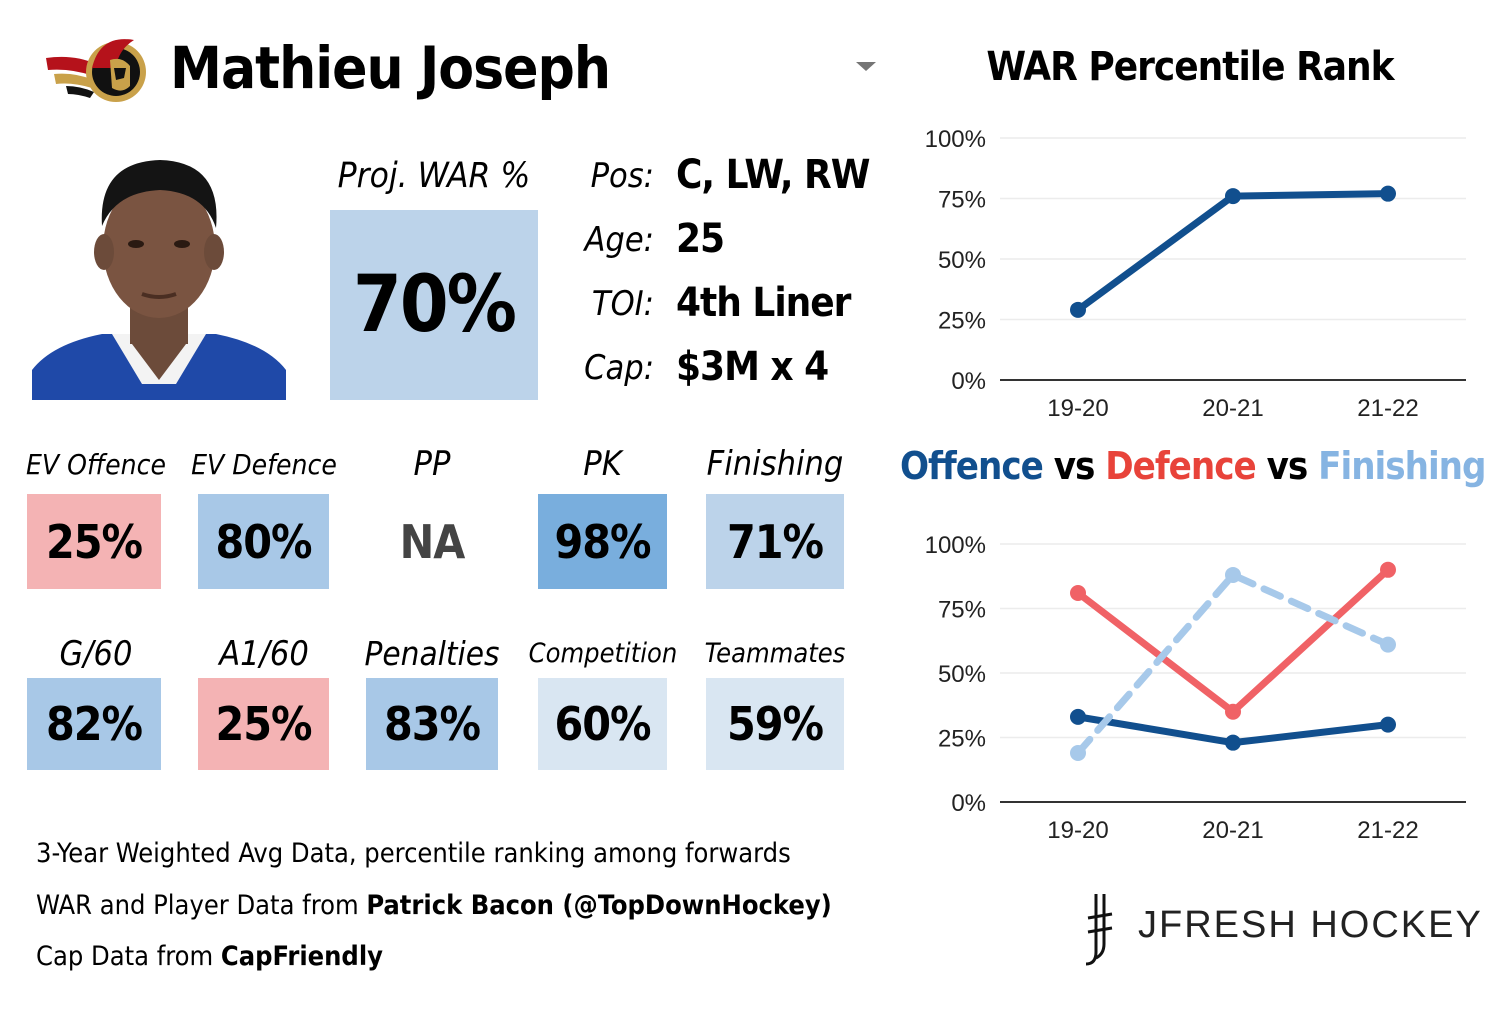 This screenshot has height=1016, width=1504. What do you see at coordinates (763, 303) in the screenshot?
I see `toi-value: 4th Liner` at bounding box center [763, 303].